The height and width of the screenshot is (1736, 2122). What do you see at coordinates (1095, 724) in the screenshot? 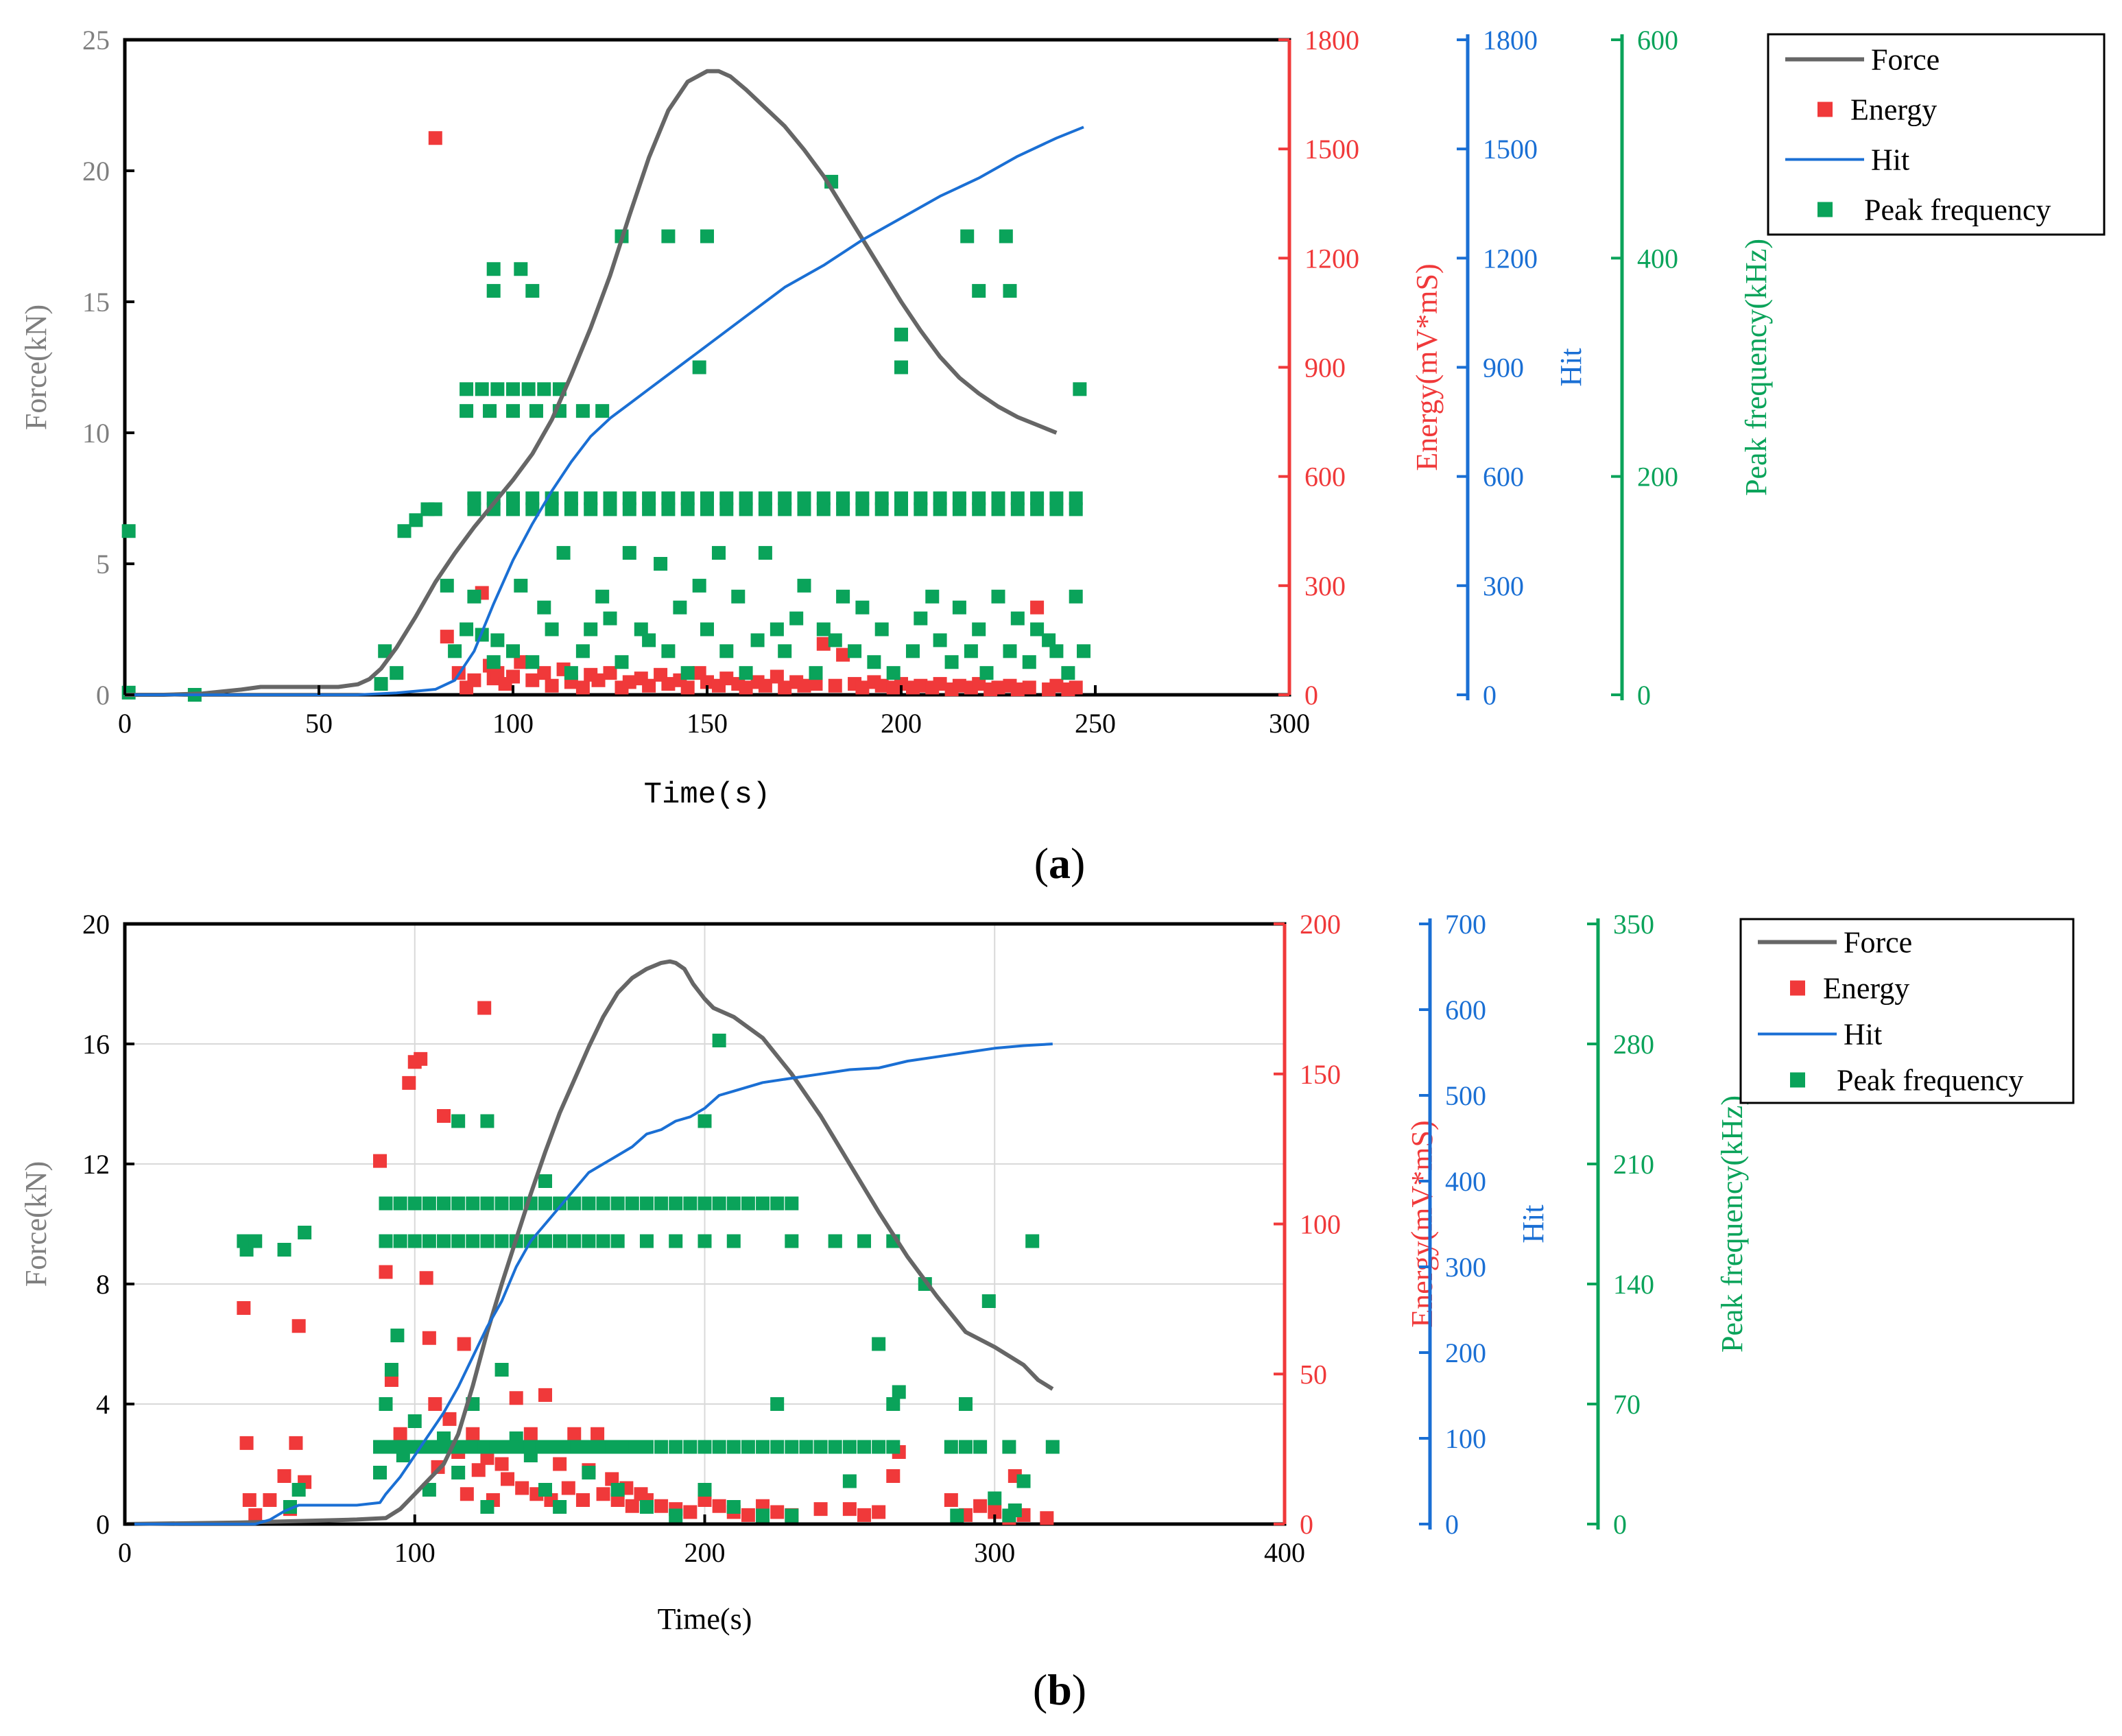
I see `x-tick-label: 250` at bounding box center [1095, 724].